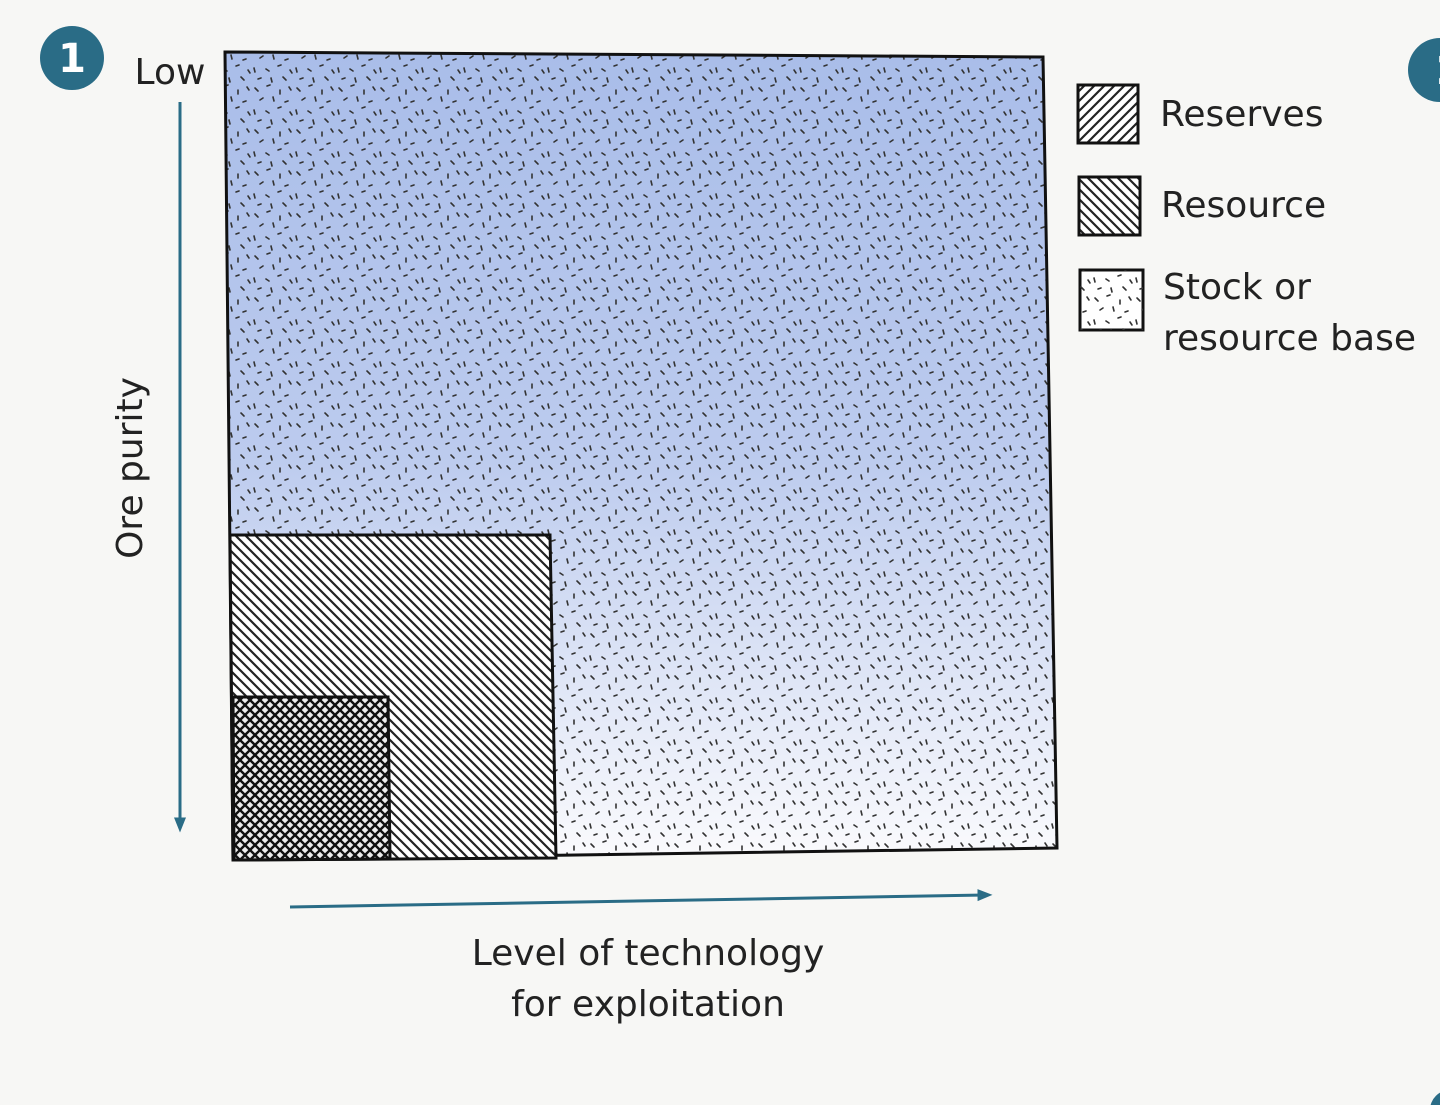 This screenshot has height=1105, width=1440. What do you see at coordinates (1289, 338) in the screenshot?
I see `legend-label: resource base` at bounding box center [1289, 338].